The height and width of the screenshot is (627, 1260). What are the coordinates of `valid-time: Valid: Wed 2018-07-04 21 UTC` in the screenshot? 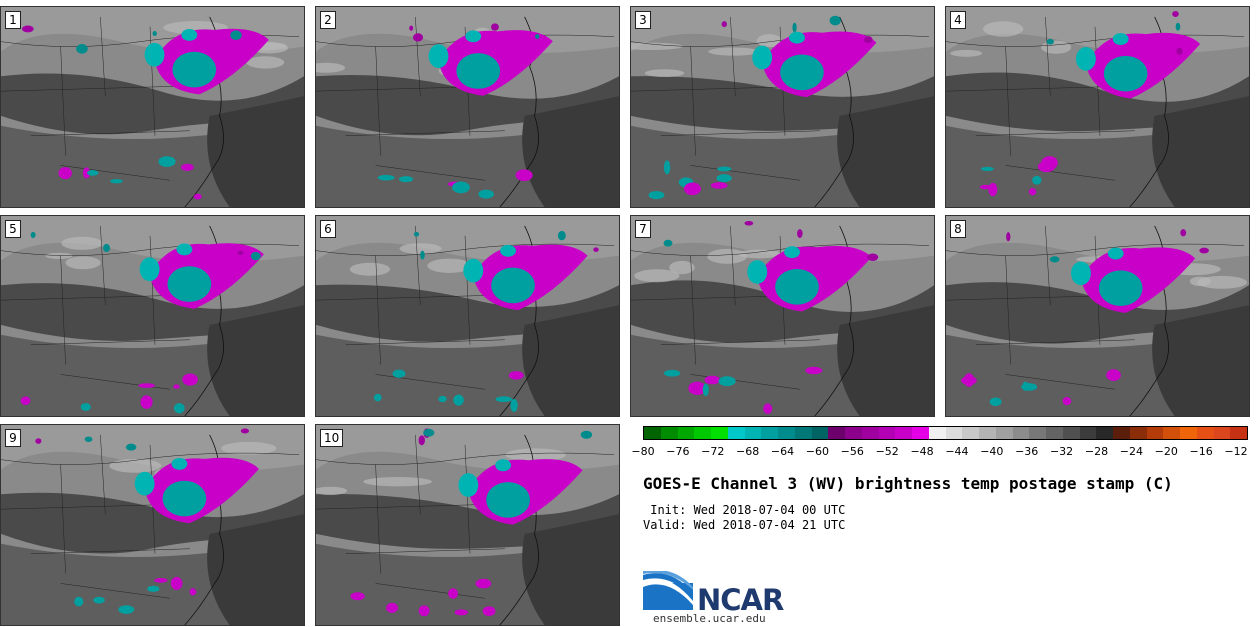 It's located at (744, 525).